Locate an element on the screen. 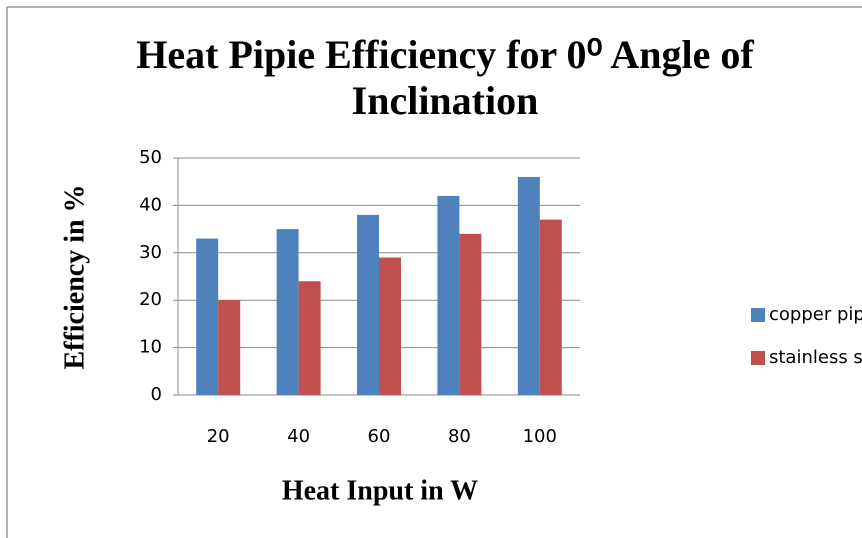 This screenshot has width=862, height=538. x-tick-label: 60 is located at coordinates (379, 436).